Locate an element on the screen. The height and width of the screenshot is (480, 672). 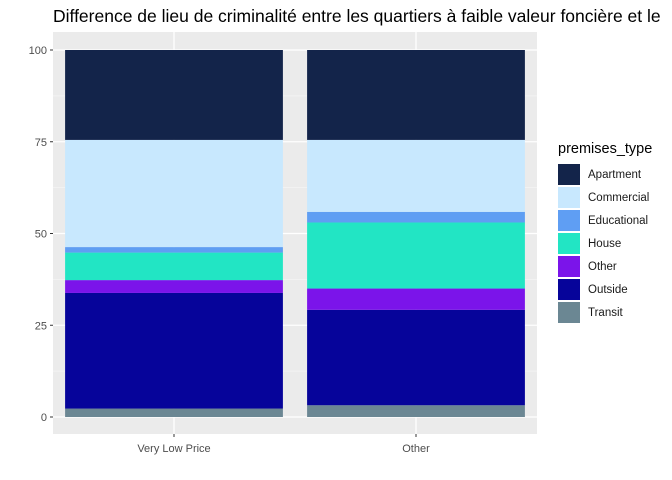
legend-label: Other is located at coordinates (602, 266).